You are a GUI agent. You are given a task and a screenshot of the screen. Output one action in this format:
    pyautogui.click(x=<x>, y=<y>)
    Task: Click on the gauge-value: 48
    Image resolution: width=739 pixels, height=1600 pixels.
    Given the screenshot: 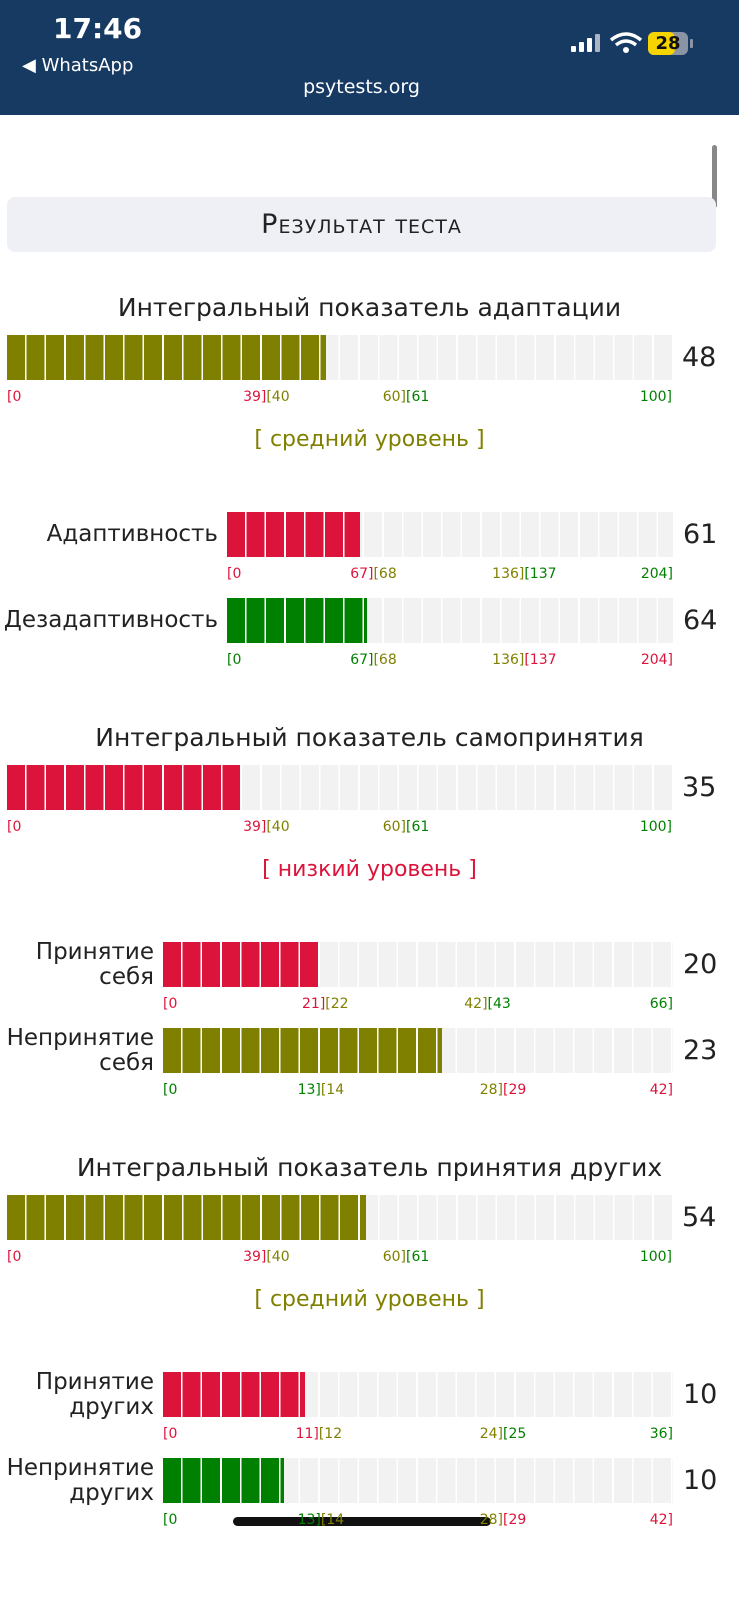 What is the action you would take?
    pyautogui.click(x=699, y=357)
    